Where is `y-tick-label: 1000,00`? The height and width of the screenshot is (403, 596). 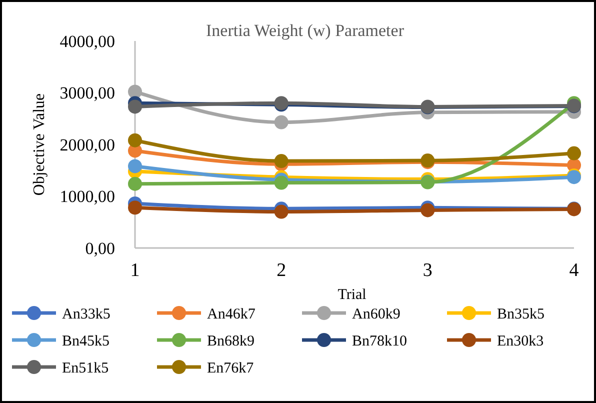 y-tick-label: 1000,00 is located at coordinates (87, 196).